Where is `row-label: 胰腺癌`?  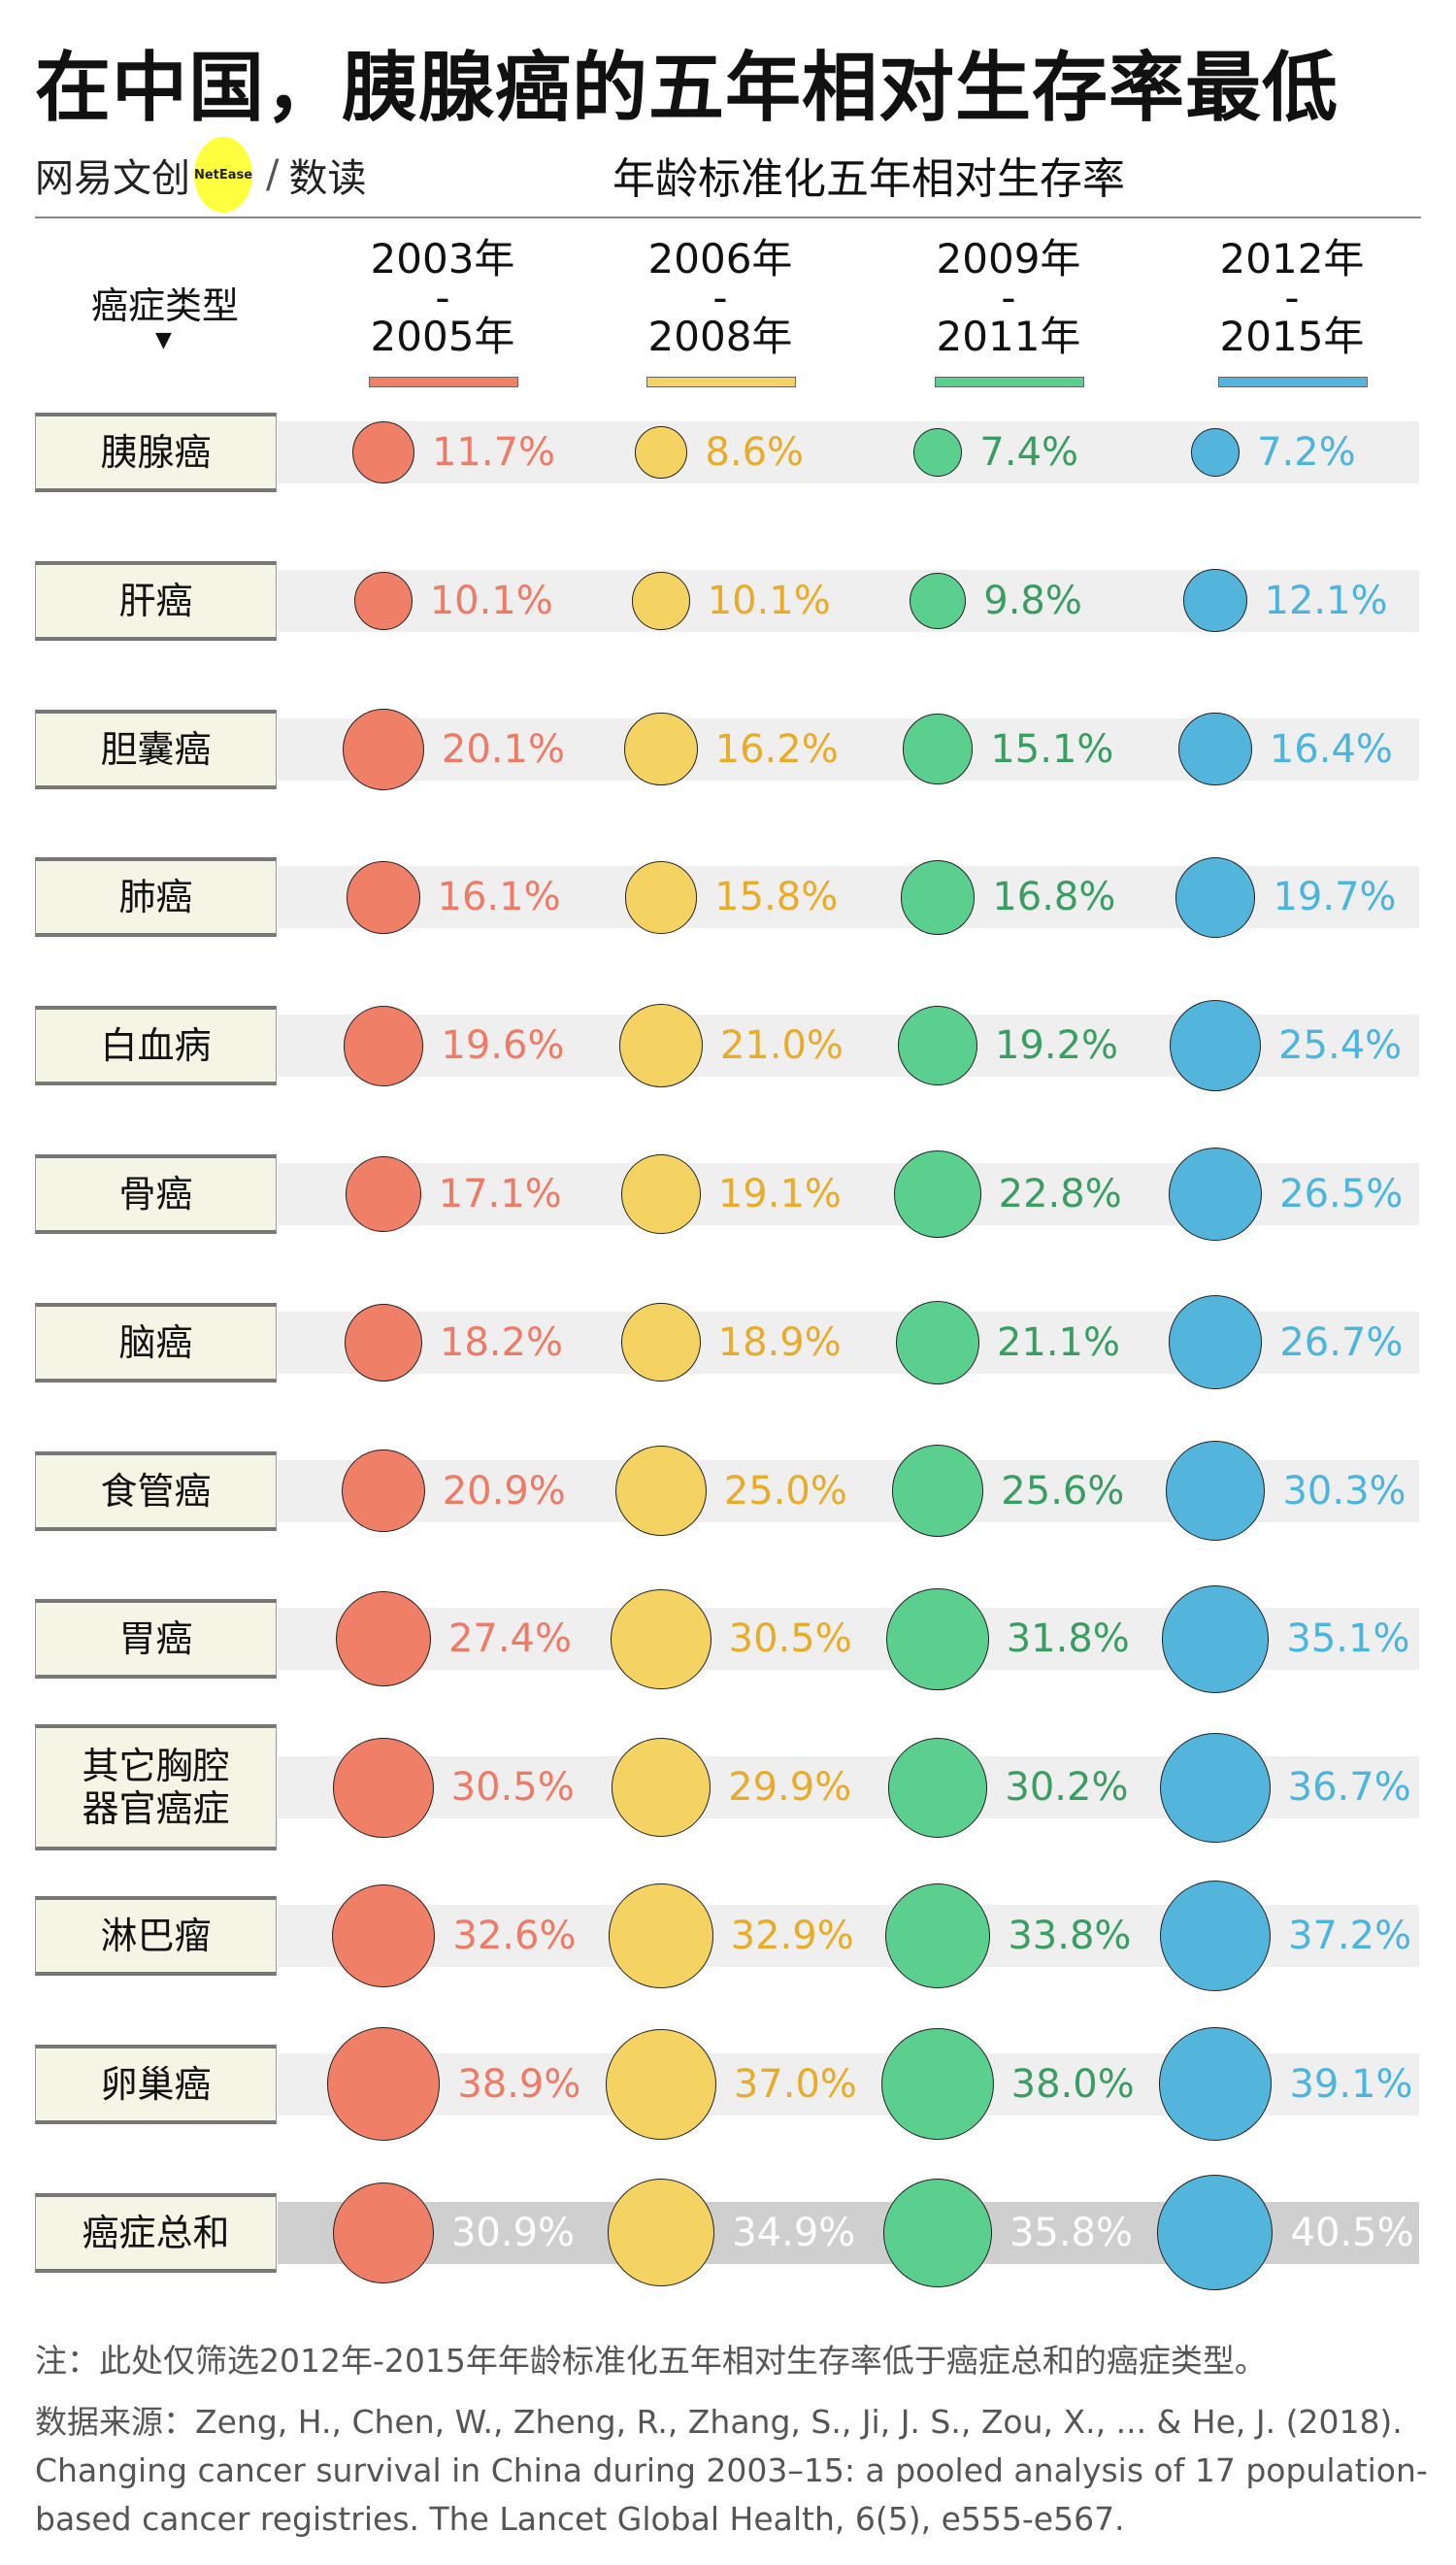
row-label: 胰腺癌 is located at coordinates (156, 452).